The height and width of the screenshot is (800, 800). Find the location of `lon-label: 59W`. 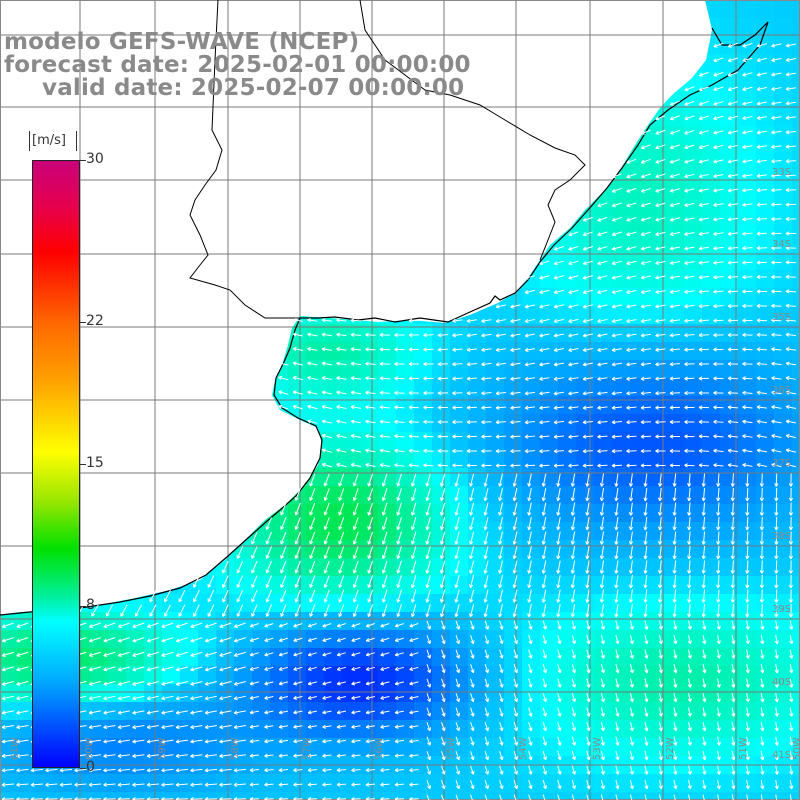

lon-label: 59W is located at coordinates (162, 748).